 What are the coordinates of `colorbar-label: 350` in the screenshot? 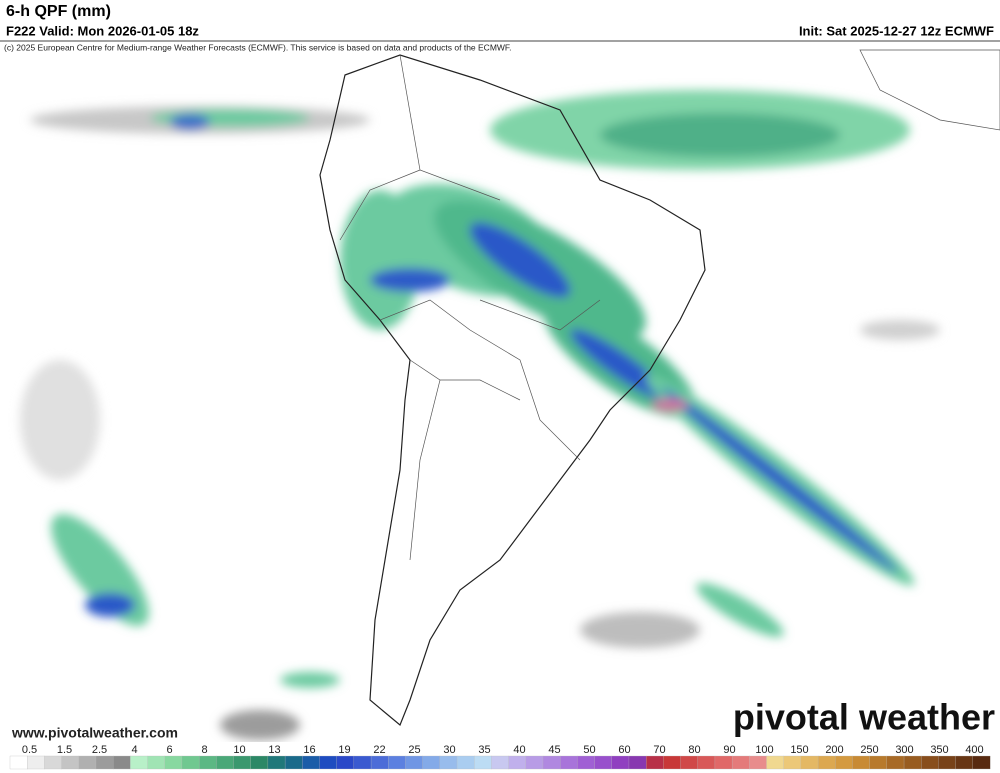 It's located at (939, 750).